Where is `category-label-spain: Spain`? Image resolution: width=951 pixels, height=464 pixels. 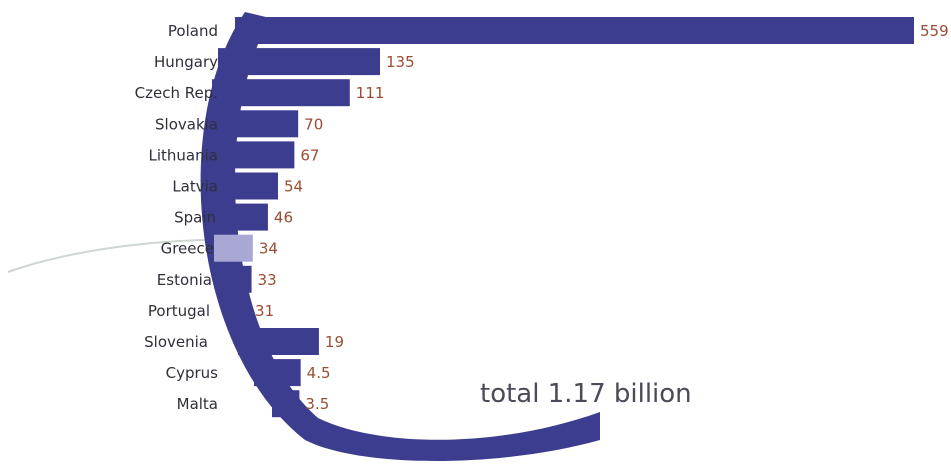 category-label-spain: Spain is located at coordinates (195, 218).